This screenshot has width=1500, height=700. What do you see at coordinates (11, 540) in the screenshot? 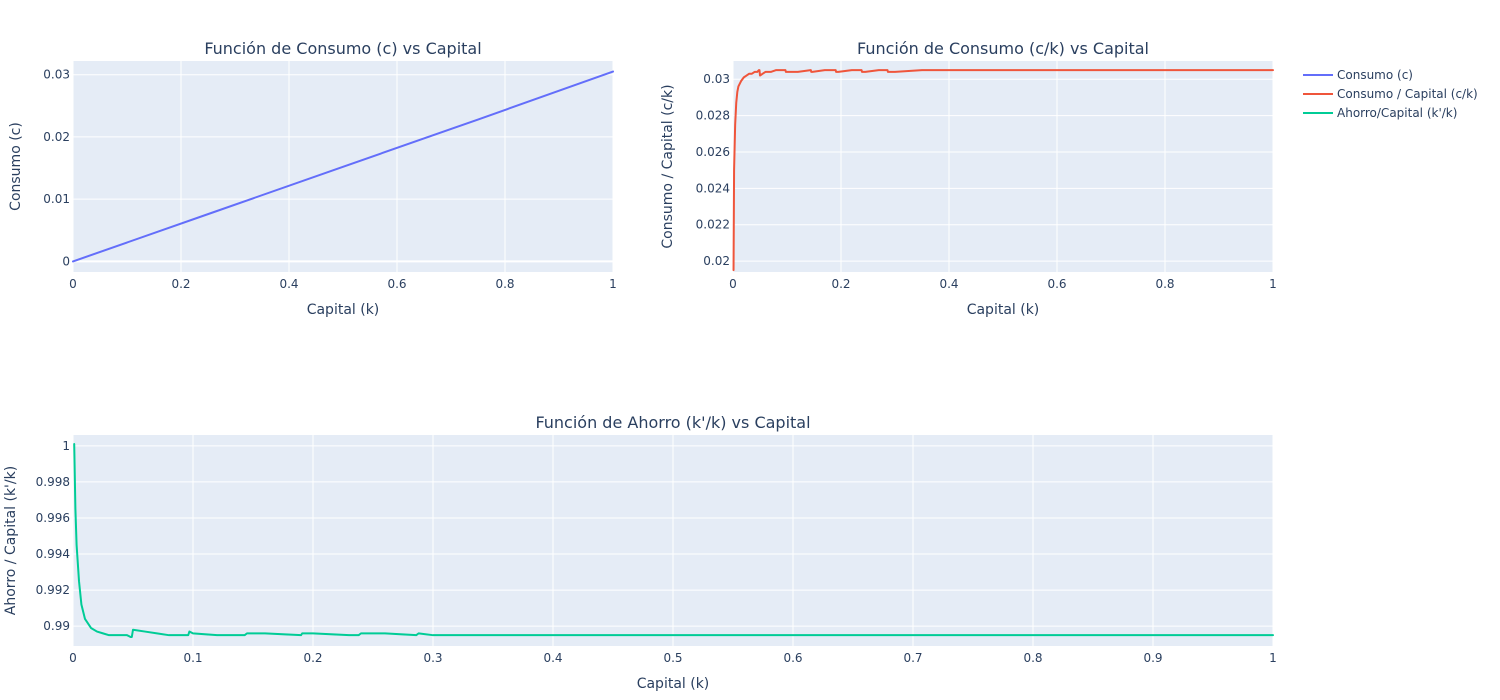
I see `y-axis-title-3: Ahorro / Capital (k'/k)` at bounding box center [11, 540].